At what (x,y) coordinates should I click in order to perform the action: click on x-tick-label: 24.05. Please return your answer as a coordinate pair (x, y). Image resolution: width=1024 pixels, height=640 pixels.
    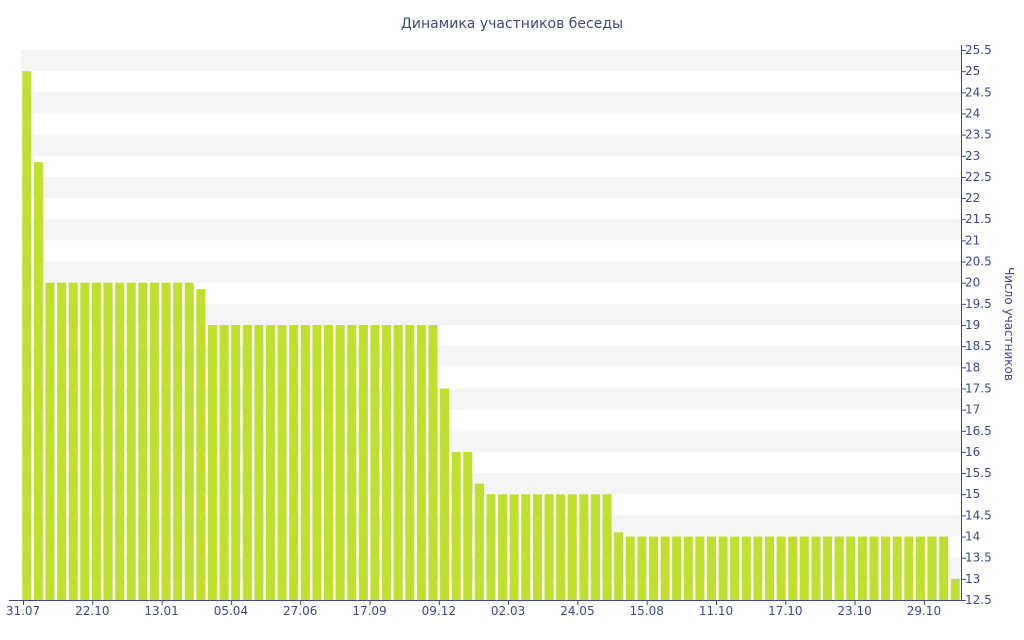
    Looking at the image, I should click on (577, 611).